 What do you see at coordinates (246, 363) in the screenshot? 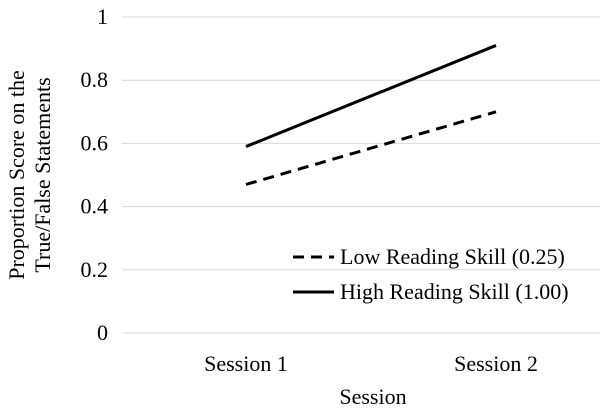
I see `x-tick-label: Session 1` at bounding box center [246, 363].